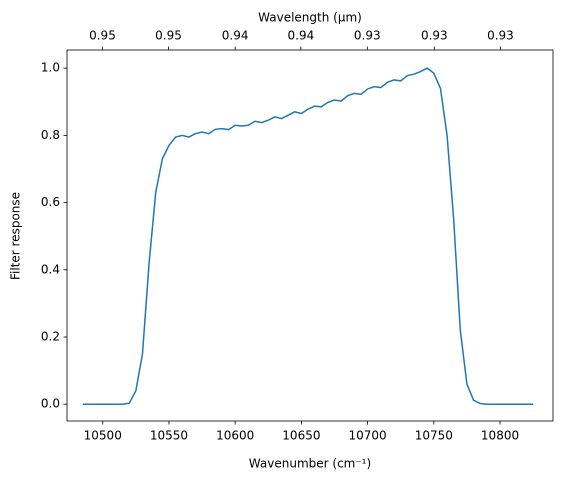  What do you see at coordinates (500, 436) in the screenshot?
I see `x-tick-label: 10800` at bounding box center [500, 436].